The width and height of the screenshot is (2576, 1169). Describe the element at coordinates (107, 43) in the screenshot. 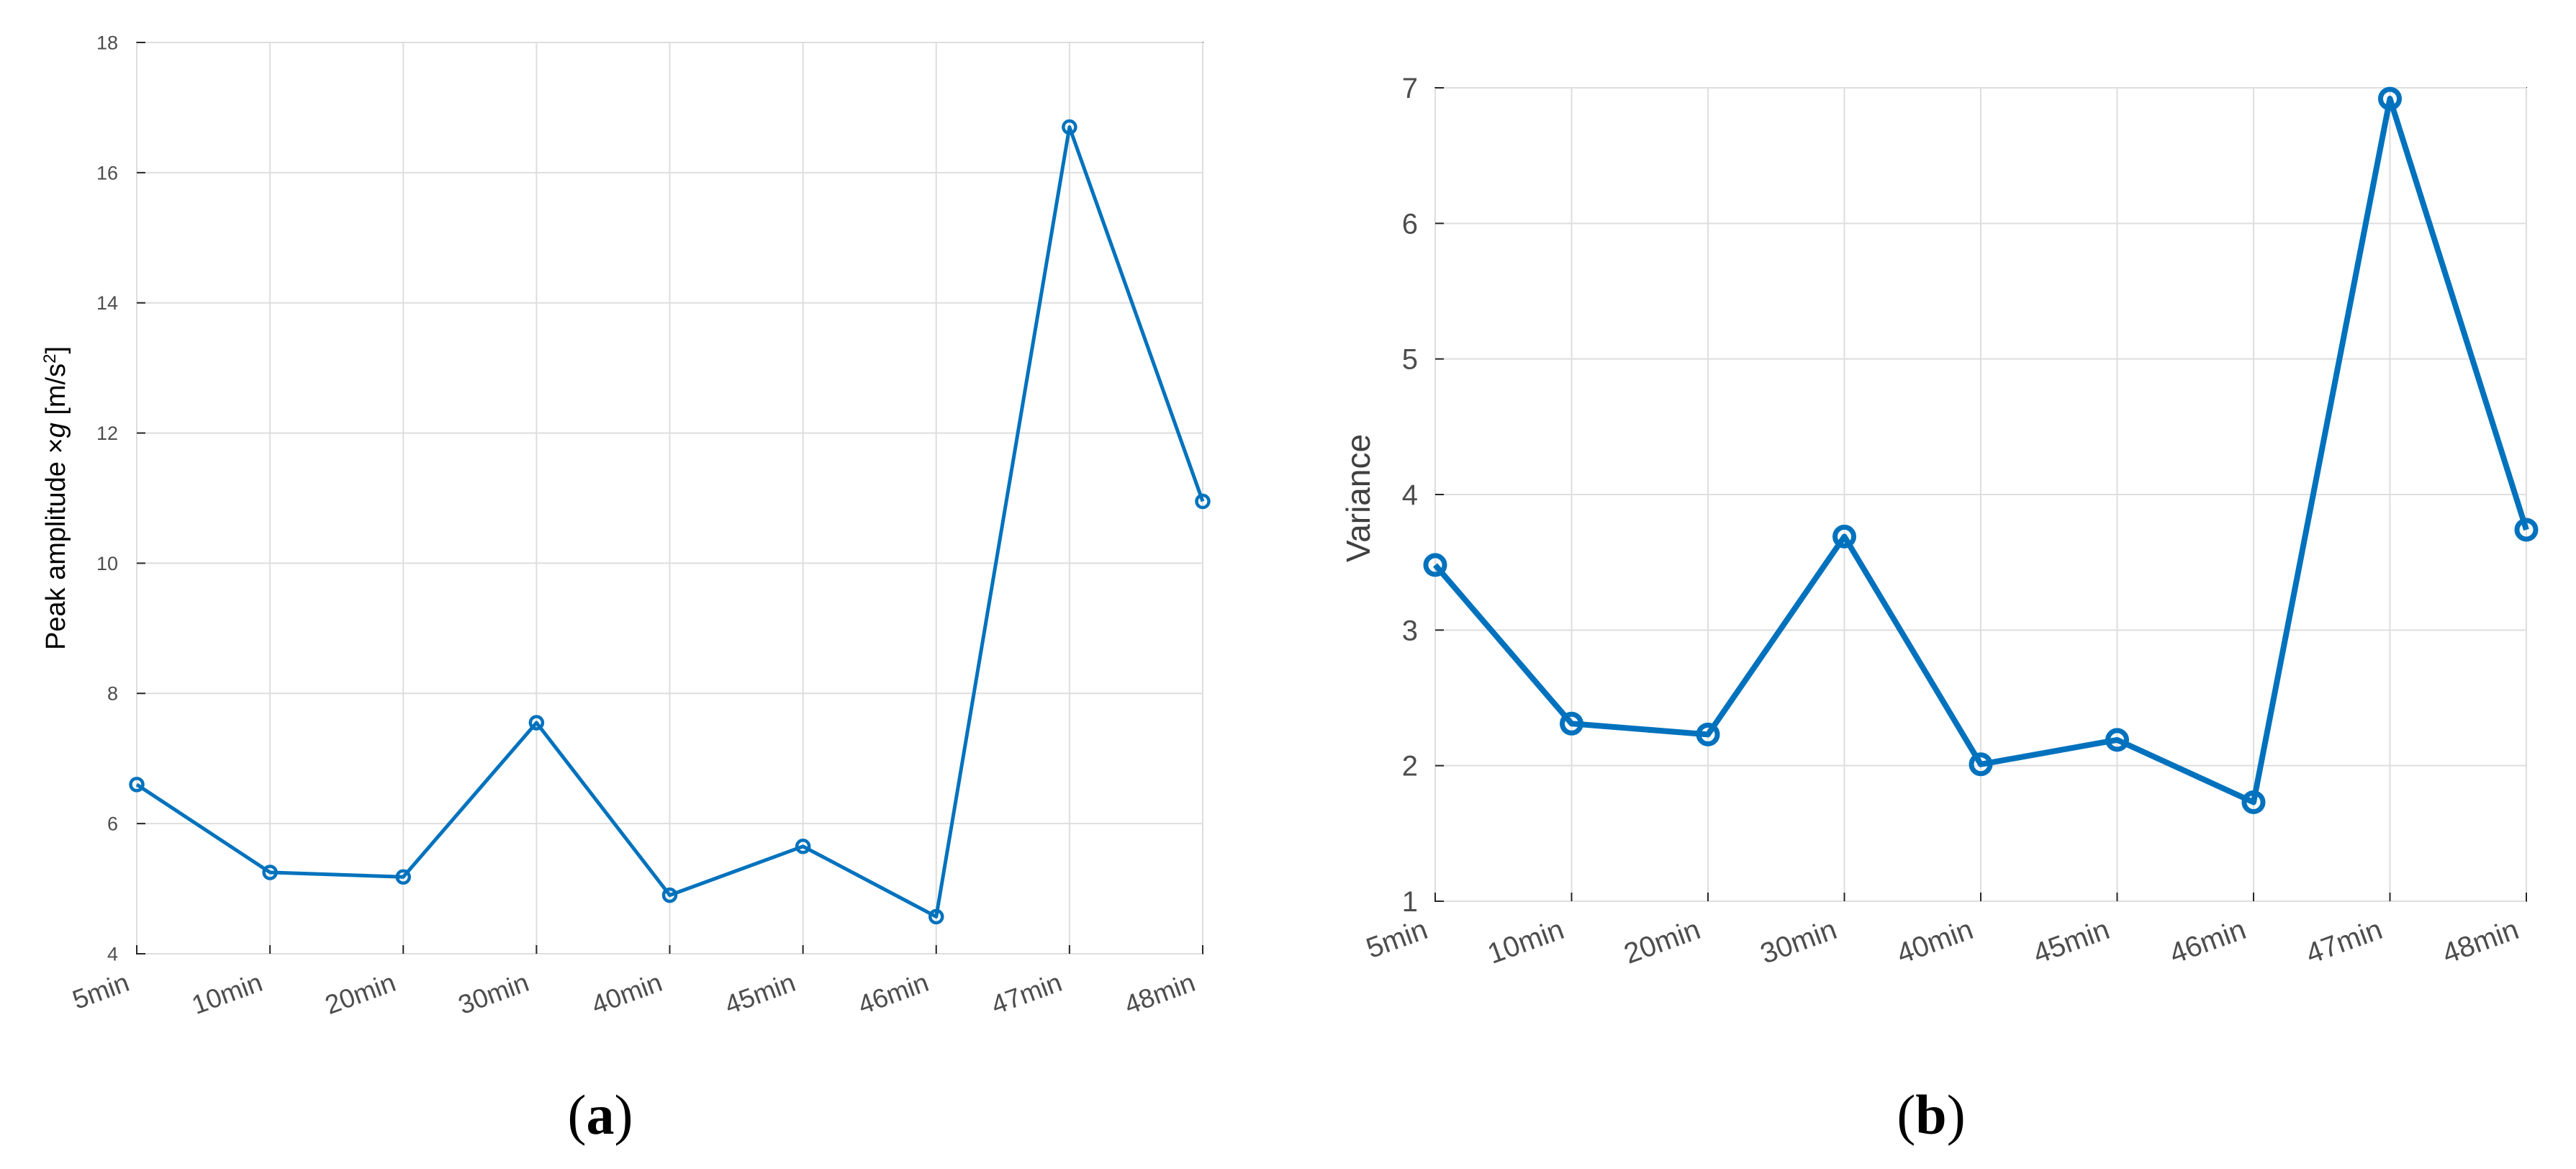

I see `chart-a-y-tick-label: 18` at that location.